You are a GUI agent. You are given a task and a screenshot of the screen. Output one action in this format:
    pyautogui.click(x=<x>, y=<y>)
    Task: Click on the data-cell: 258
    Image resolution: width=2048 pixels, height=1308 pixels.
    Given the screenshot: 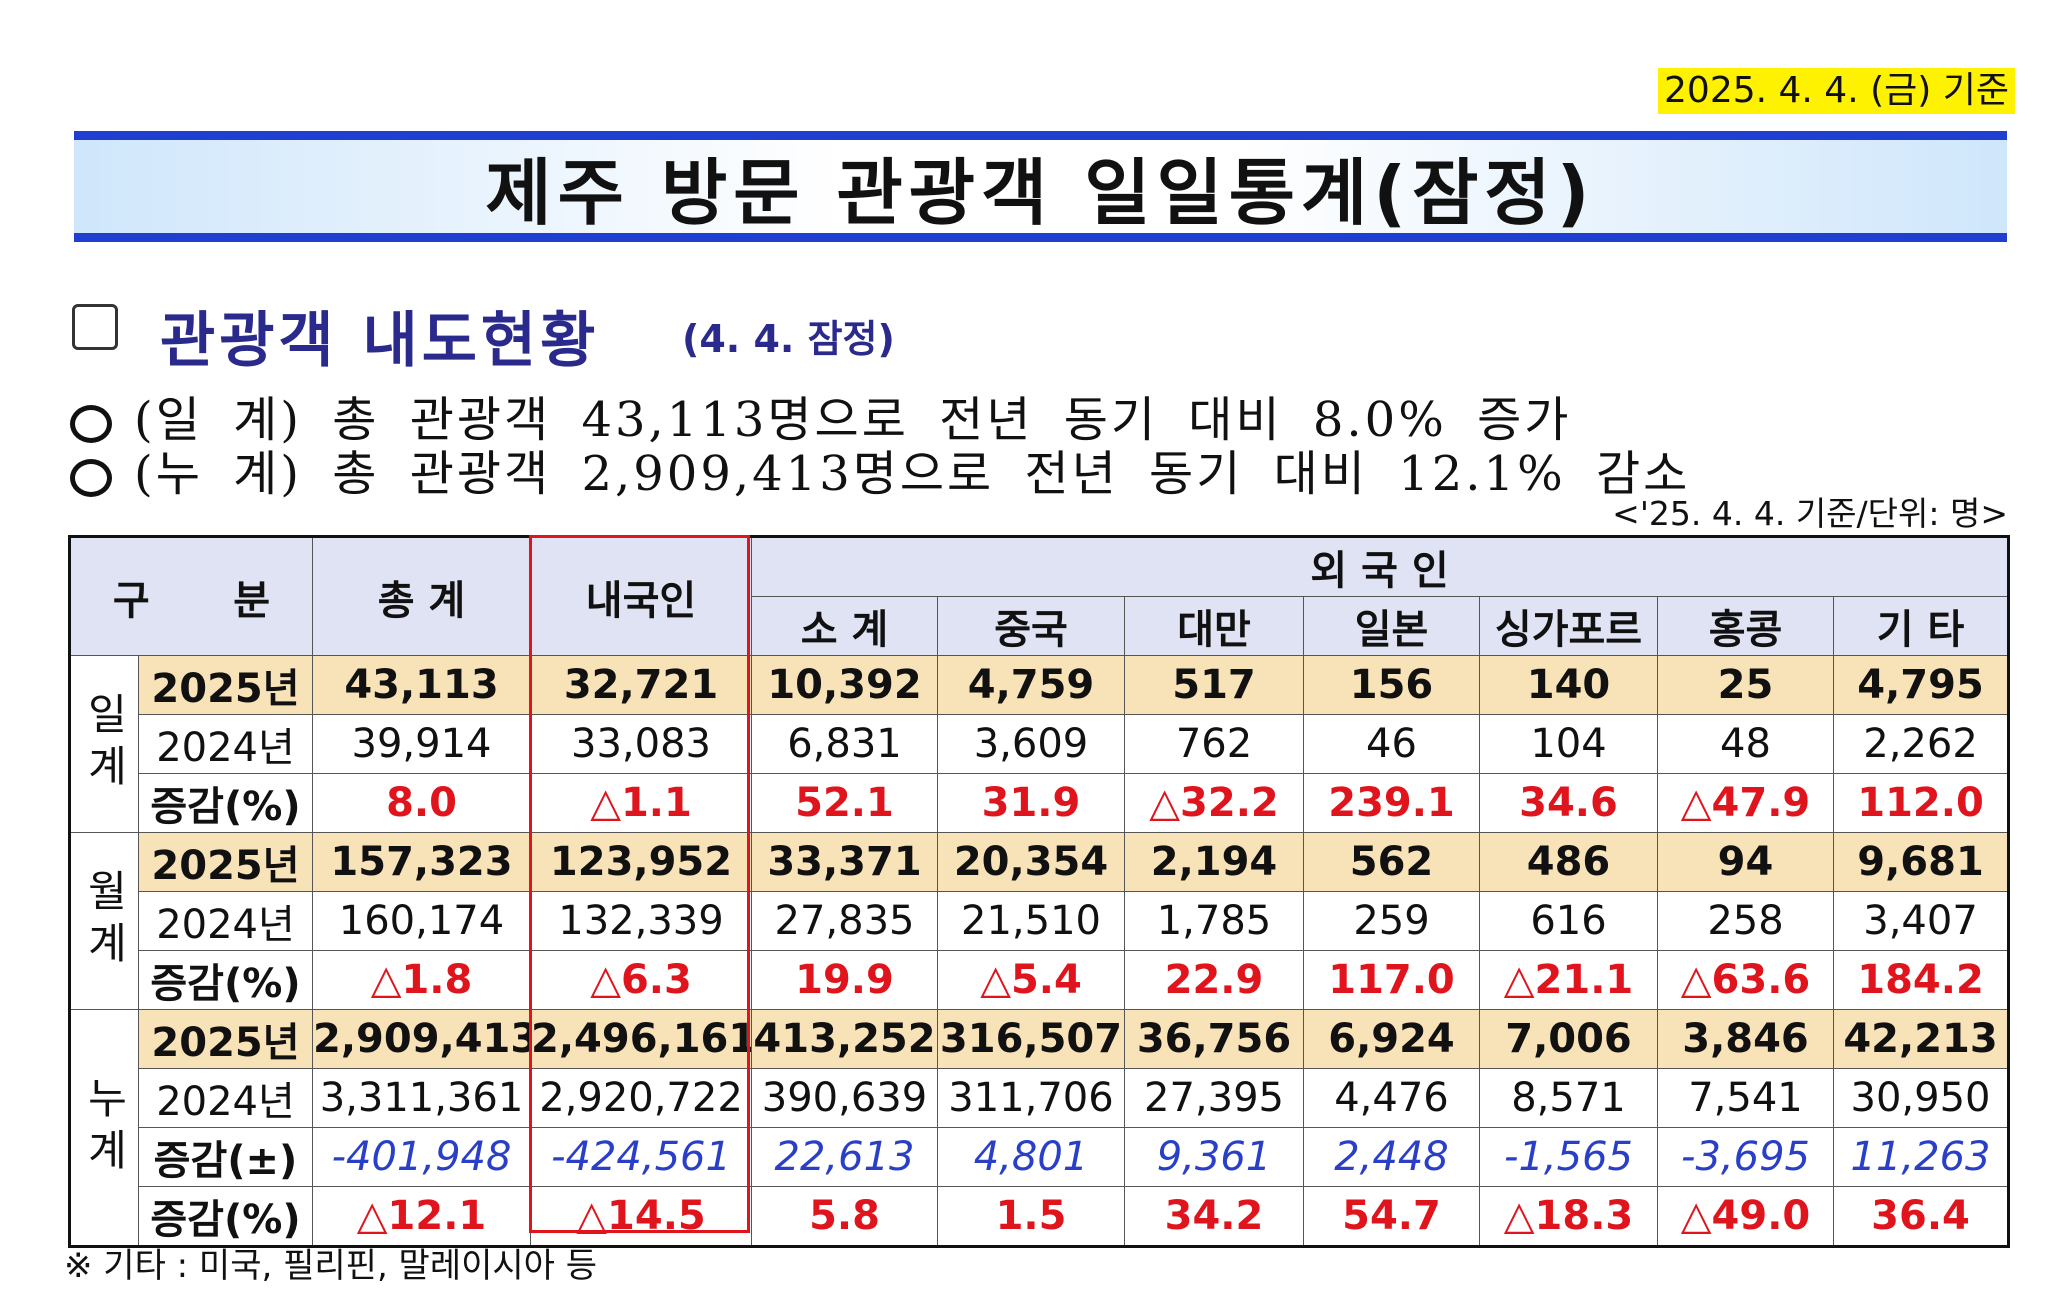 What is the action you would take?
    pyautogui.click(x=1745, y=921)
    